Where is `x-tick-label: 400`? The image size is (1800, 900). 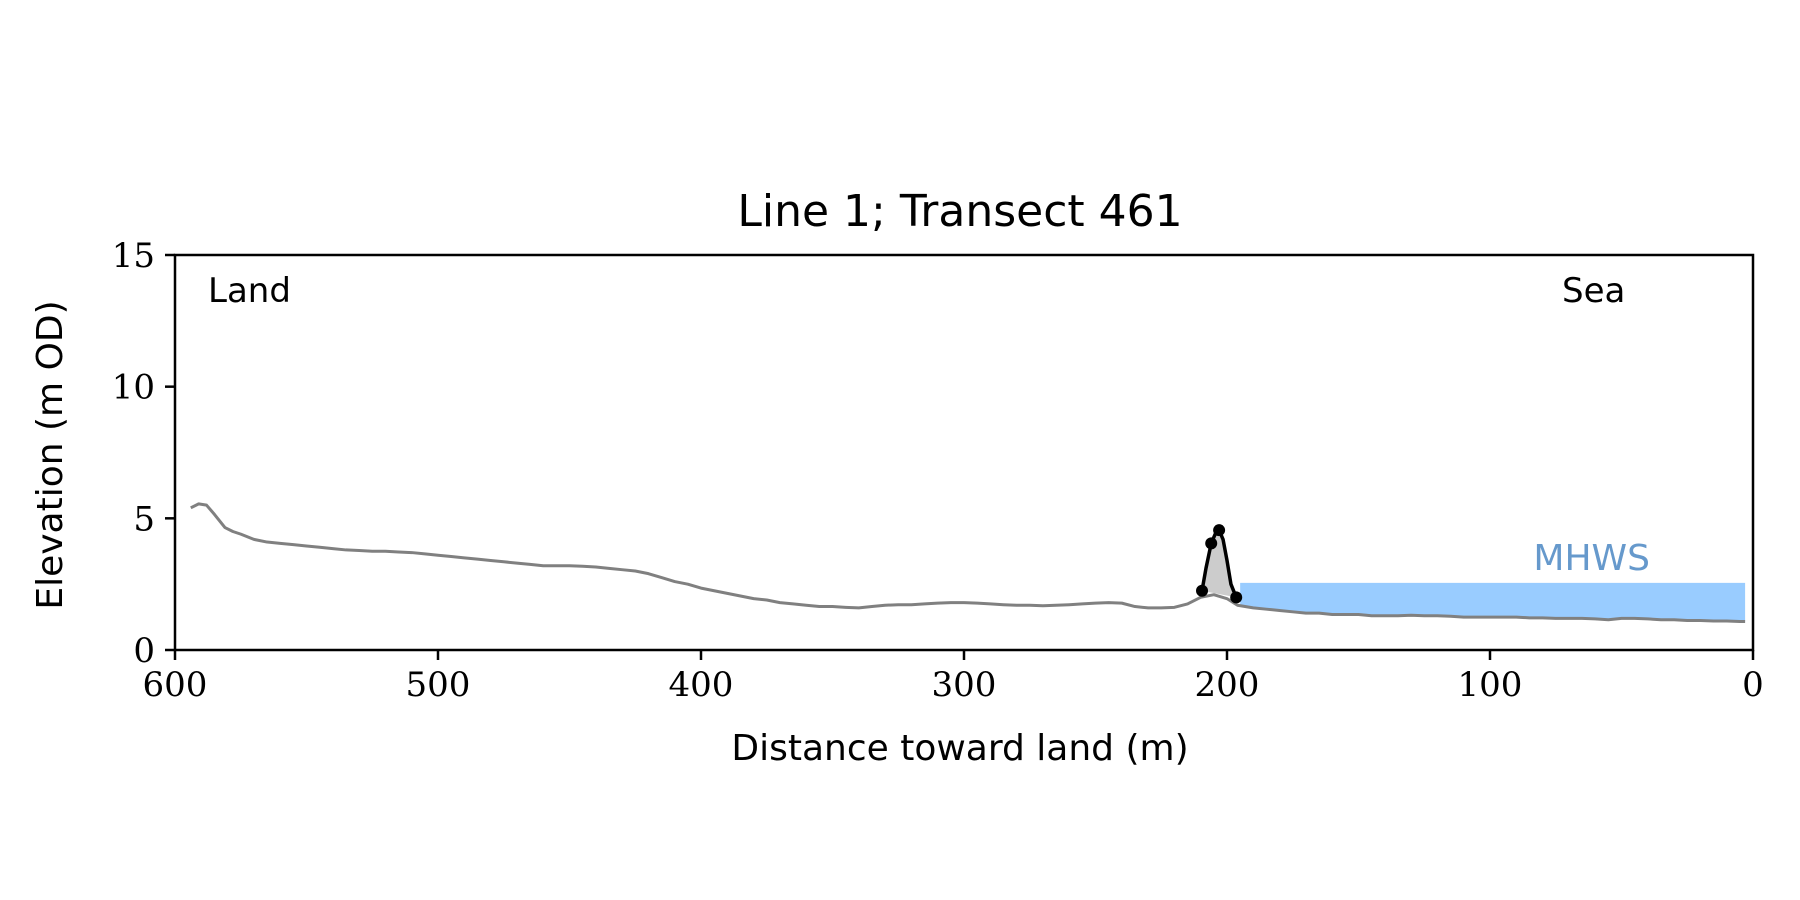 x-tick-label: 400 is located at coordinates (701, 685).